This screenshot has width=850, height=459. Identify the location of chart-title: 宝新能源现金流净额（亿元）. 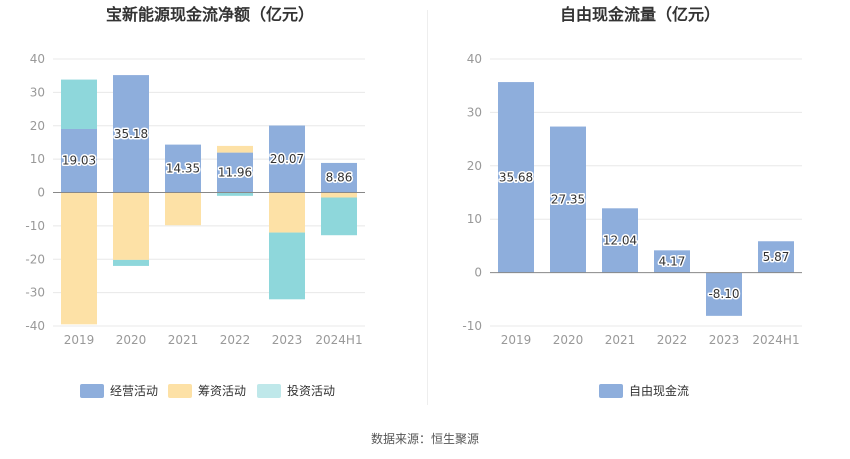
(210, 14).